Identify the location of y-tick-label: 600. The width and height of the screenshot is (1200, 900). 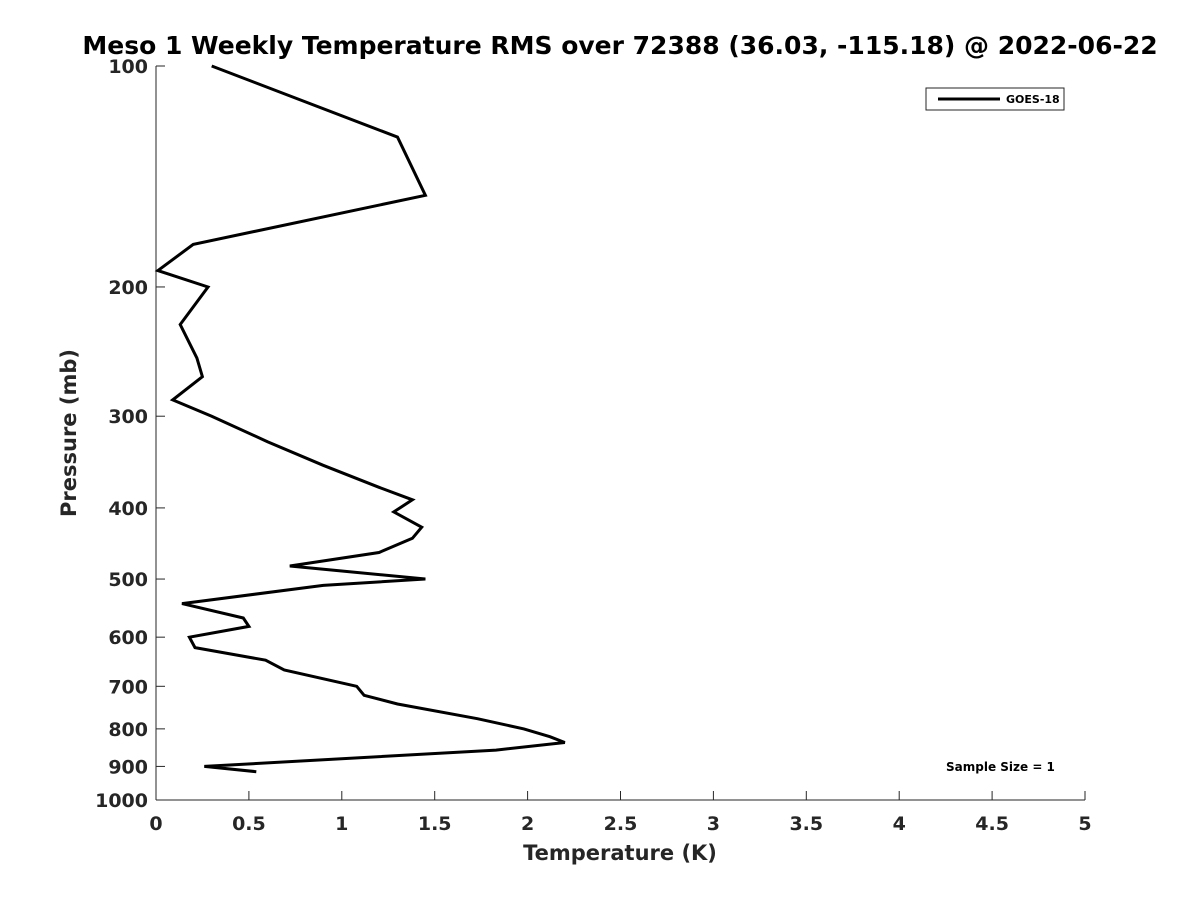
(128, 638).